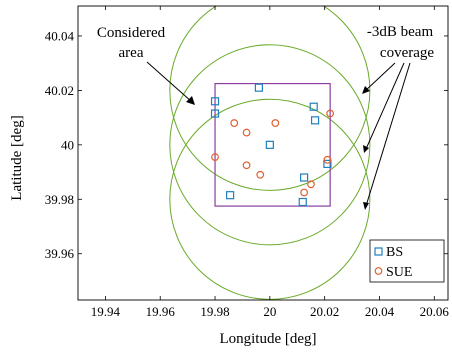  I want to click on considered-area-group, so click(272, 144).